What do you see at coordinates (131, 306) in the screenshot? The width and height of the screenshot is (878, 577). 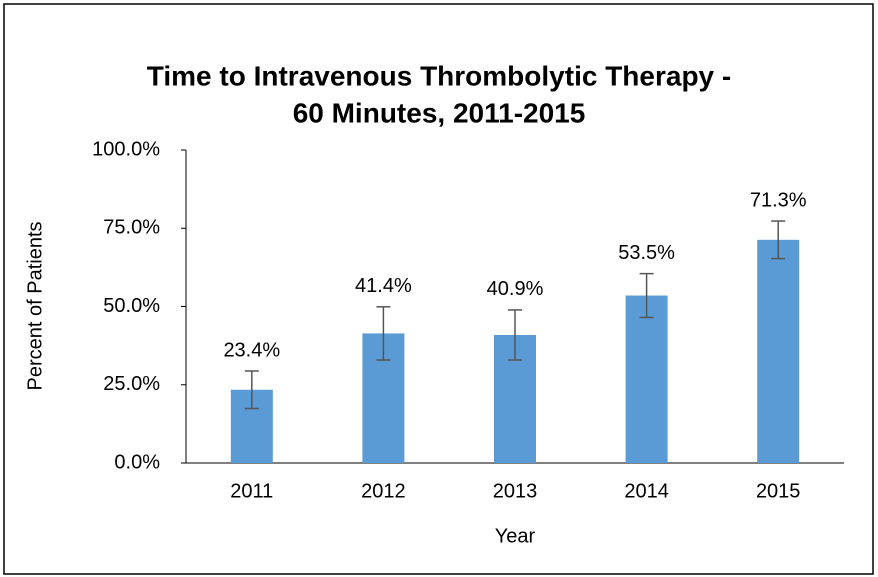 I see `y-tick-label: 50.0%` at bounding box center [131, 306].